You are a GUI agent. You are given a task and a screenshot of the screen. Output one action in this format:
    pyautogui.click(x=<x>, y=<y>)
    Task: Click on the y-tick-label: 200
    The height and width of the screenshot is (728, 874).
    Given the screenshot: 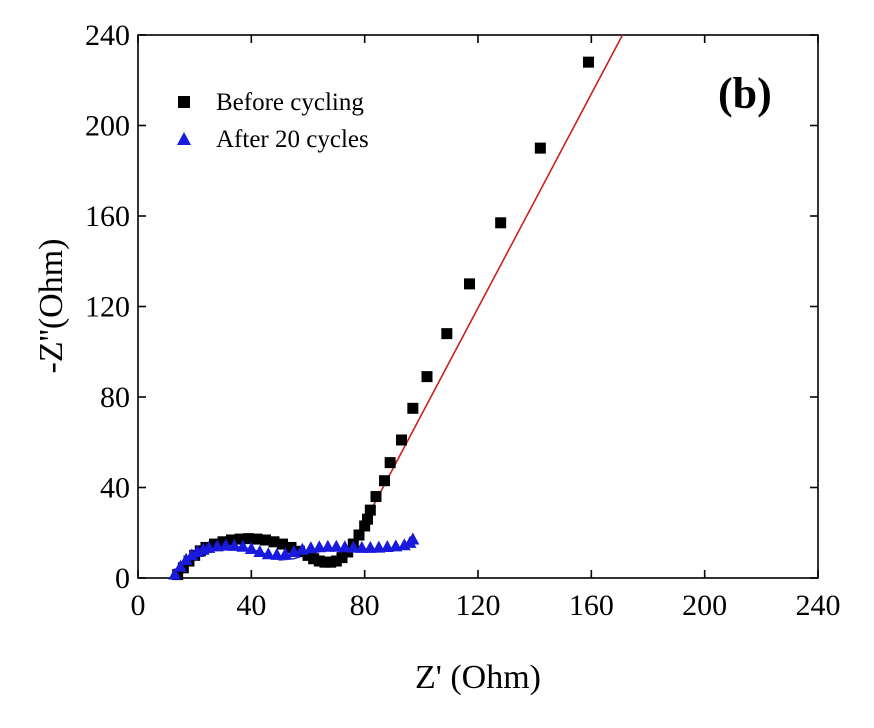 What is the action you would take?
    pyautogui.click(x=107, y=126)
    